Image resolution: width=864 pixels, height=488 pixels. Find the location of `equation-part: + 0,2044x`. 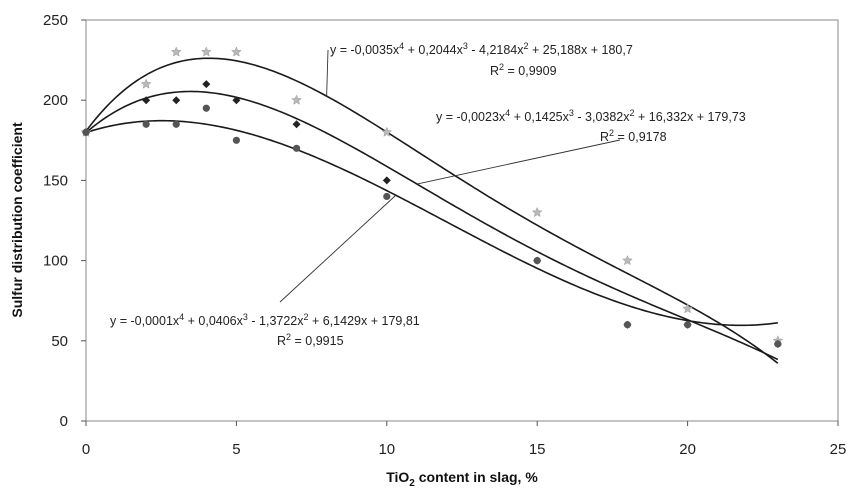

equation-part: + 0,2044x is located at coordinates (433, 50).